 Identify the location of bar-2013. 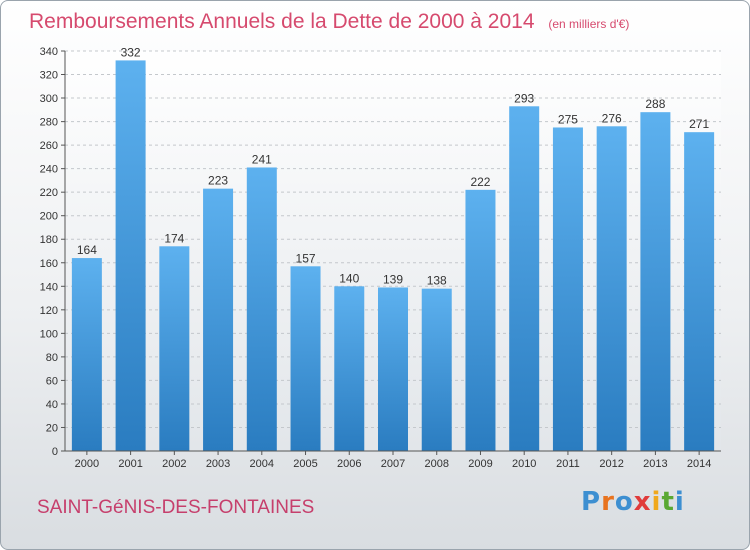
(655, 282).